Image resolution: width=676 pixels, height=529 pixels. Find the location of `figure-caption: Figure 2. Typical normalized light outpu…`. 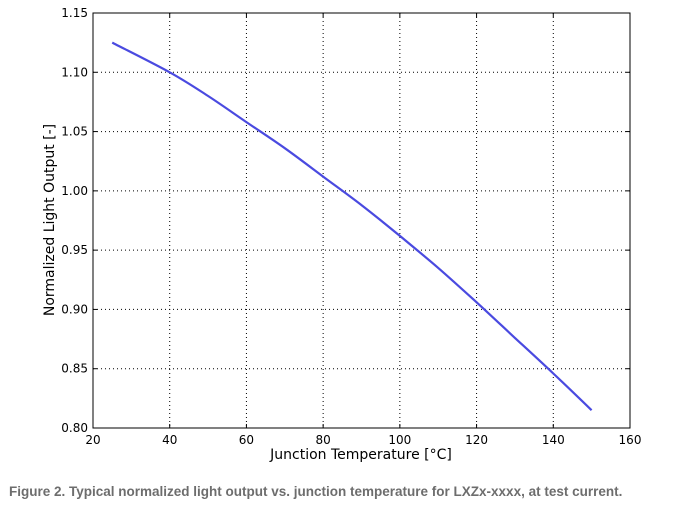

figure-caption: Figure 2. Typical normalized light outpu… is located at coordinates (316, 491).